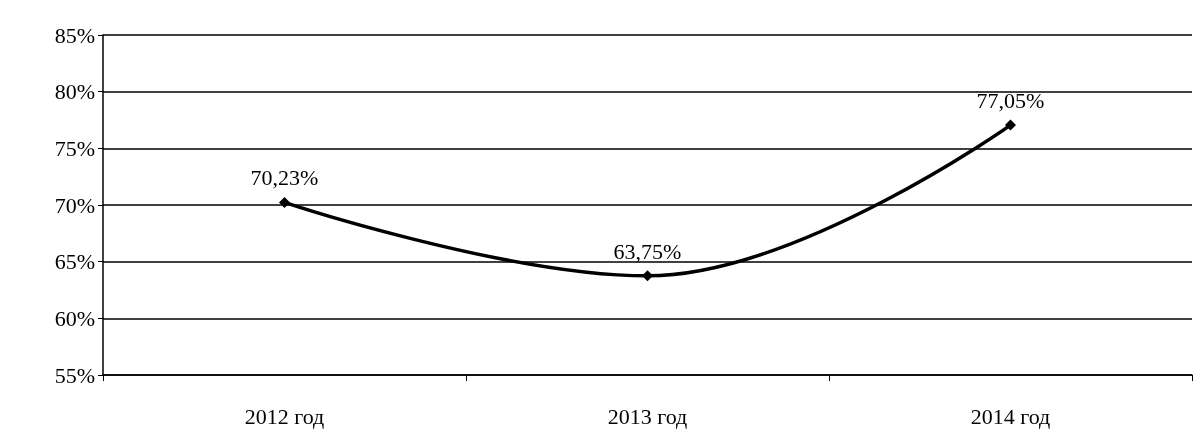 This screenshot has width=1202, height=443. What do you see at coordinates (647, 251) in the screenshot?
I see `data-label: 63,75%` at bounding box center [647, 251].